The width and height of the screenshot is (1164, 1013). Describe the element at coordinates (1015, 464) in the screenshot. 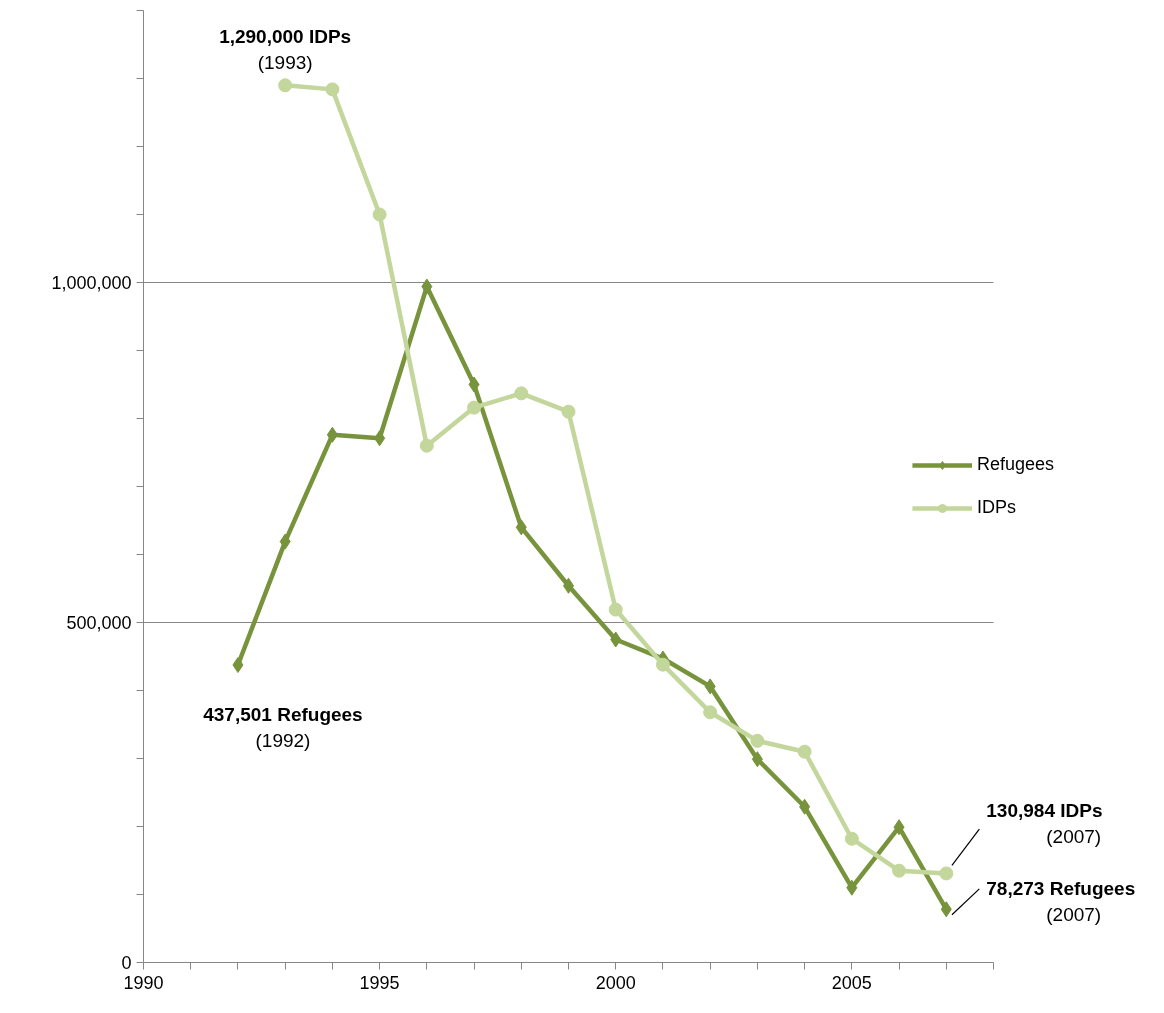

I see `legend-label: Refugees` at that location.